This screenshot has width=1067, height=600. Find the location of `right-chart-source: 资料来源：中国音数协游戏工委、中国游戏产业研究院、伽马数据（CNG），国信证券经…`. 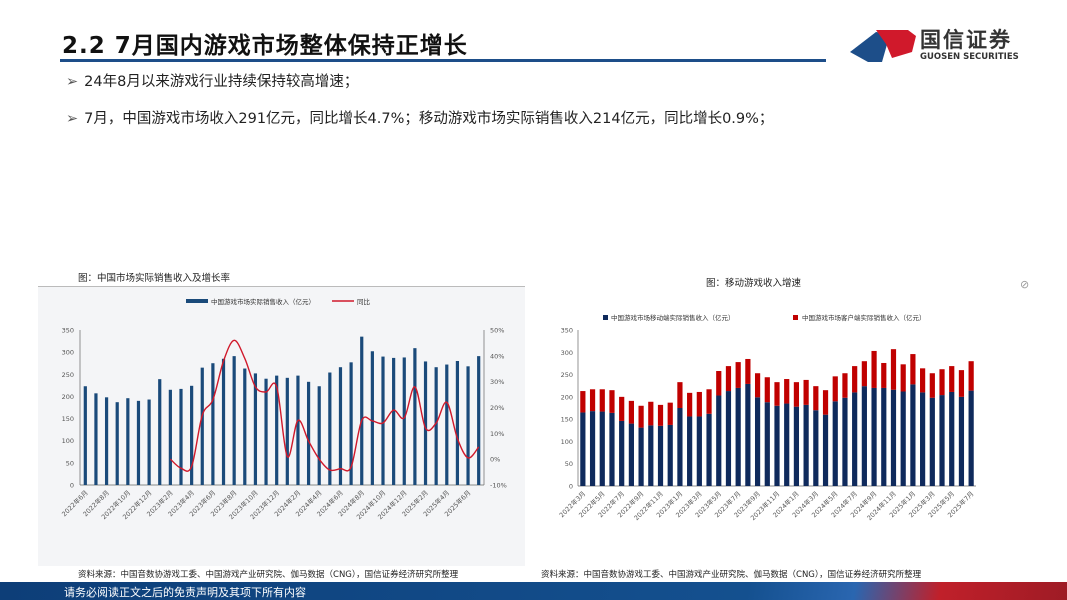

right-chart-source: 资料来源：中国音数协游戏工委、中国游戏产业研究院、伽马数据（CNG），国信证券经… is located at coordinates (731, 575).